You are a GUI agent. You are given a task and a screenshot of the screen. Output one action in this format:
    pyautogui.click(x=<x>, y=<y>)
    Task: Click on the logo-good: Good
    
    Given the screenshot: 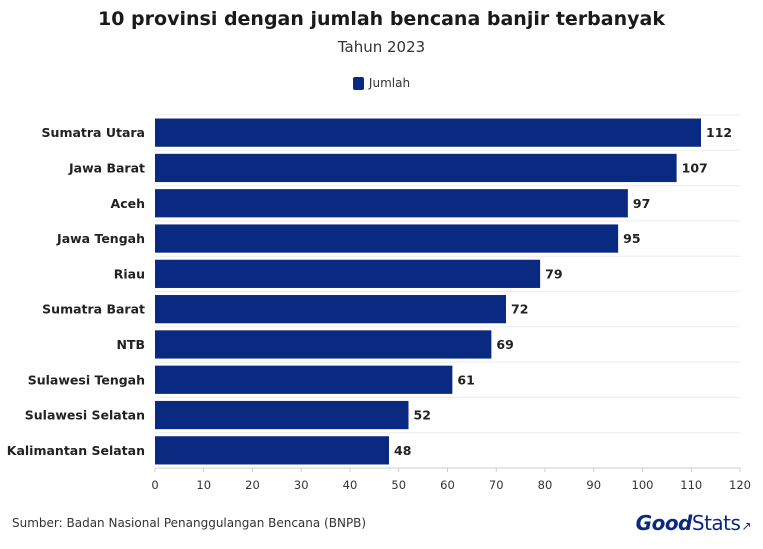 What is the action you would take?
    pyautogui.click(x=664, y=523)
    